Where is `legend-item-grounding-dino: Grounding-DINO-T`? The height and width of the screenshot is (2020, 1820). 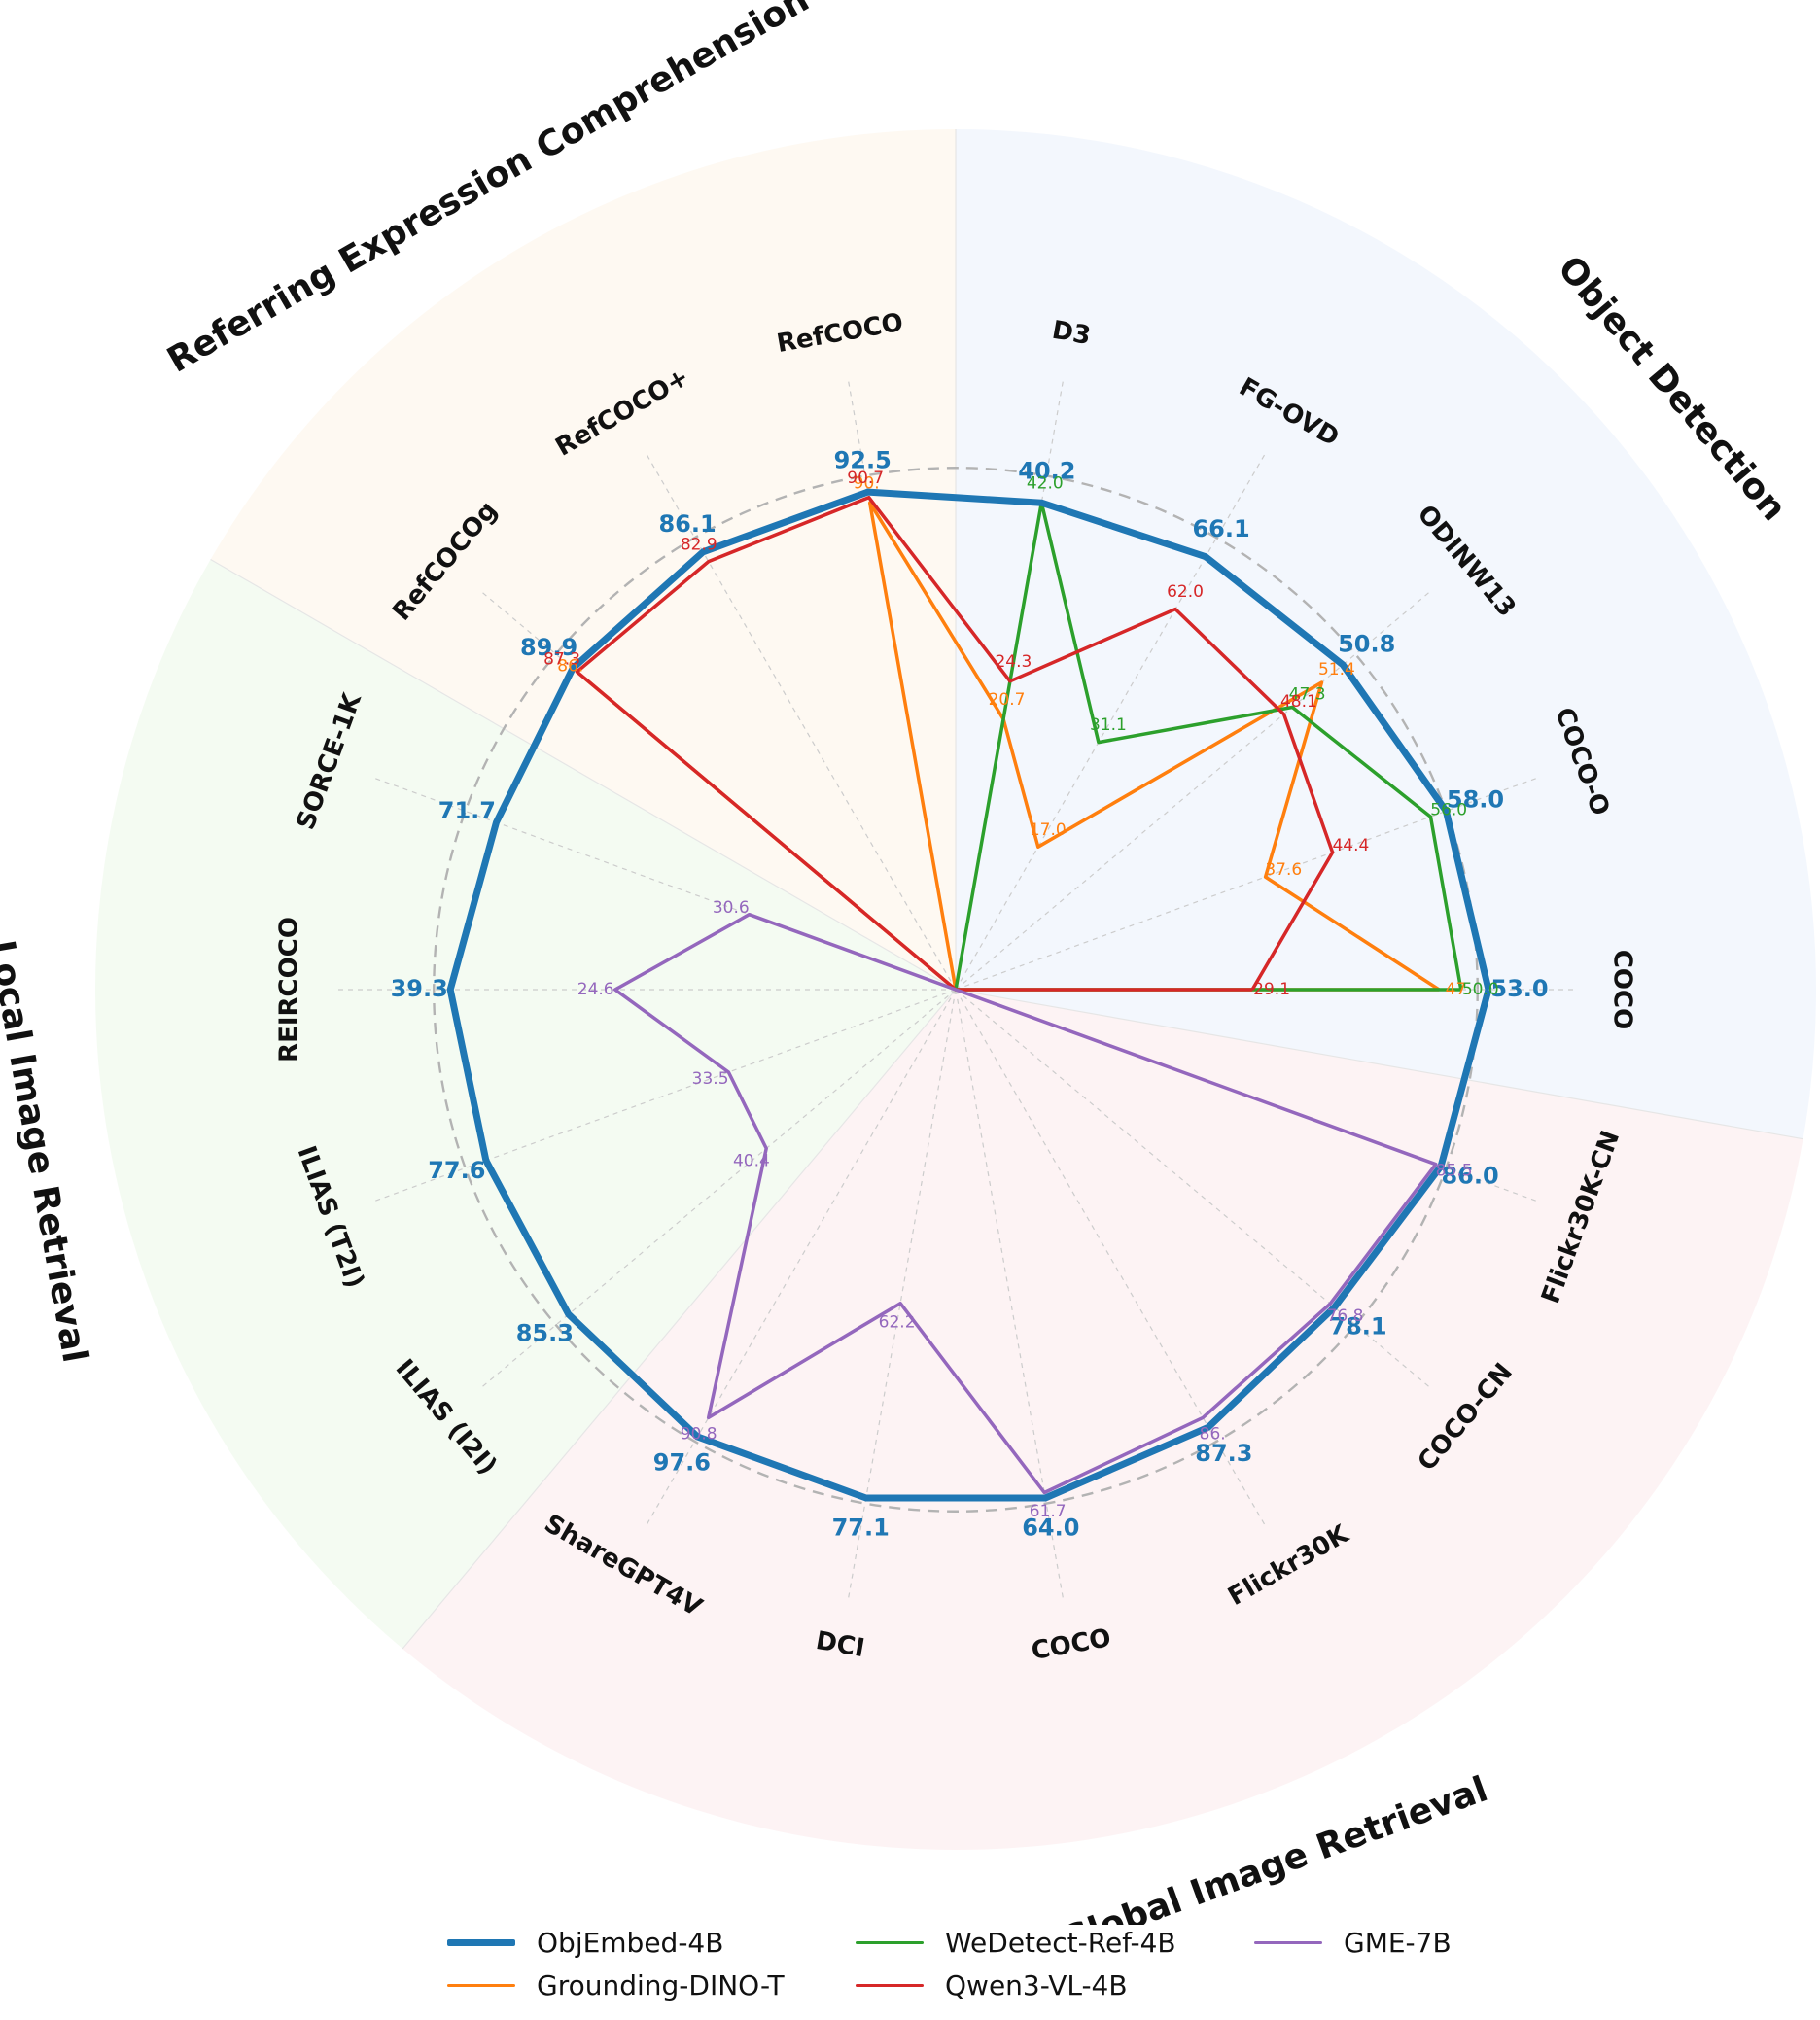
legend-item-grounding-dino: Grounding-DINO-T is located at coordinates (616, 1986).